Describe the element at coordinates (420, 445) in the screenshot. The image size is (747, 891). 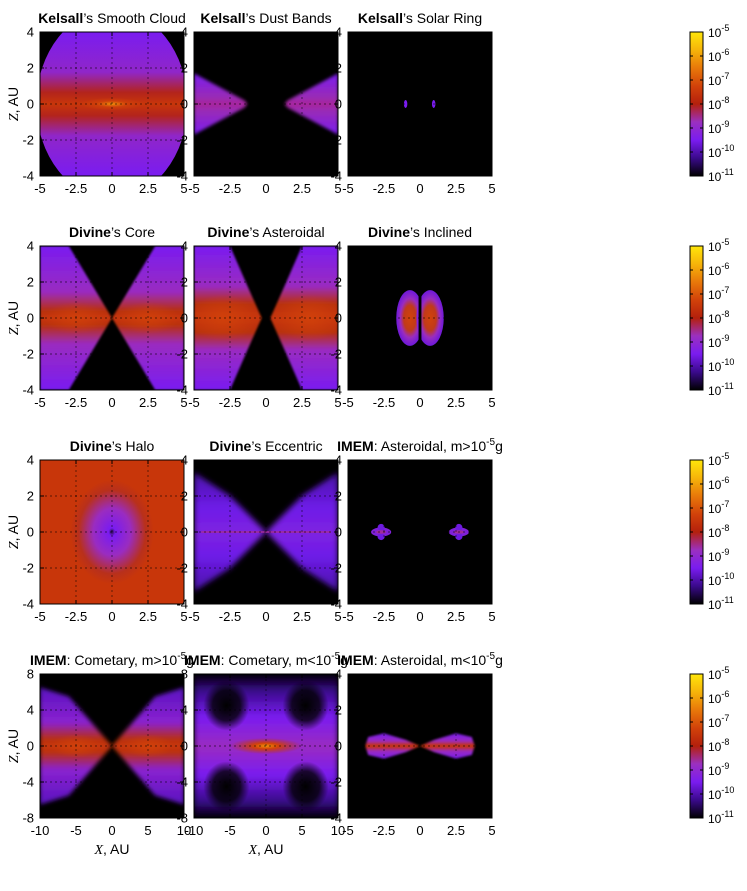
I see `panel-title: IMEM: Asteroidal, m>10-5g` at that location.